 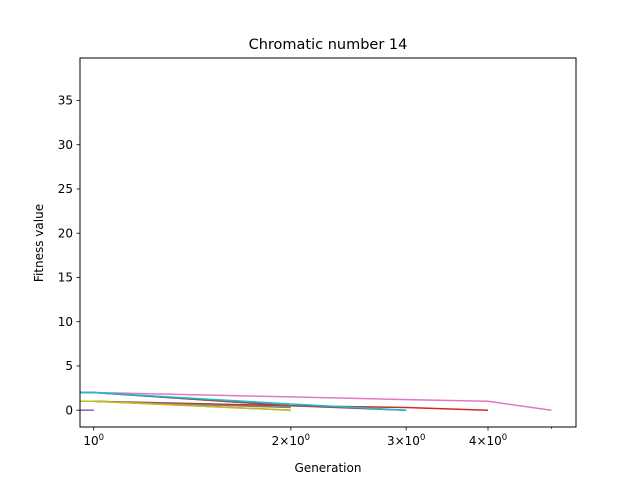 I want to click on y-tick-label: 15, so click(x=65, y=278).